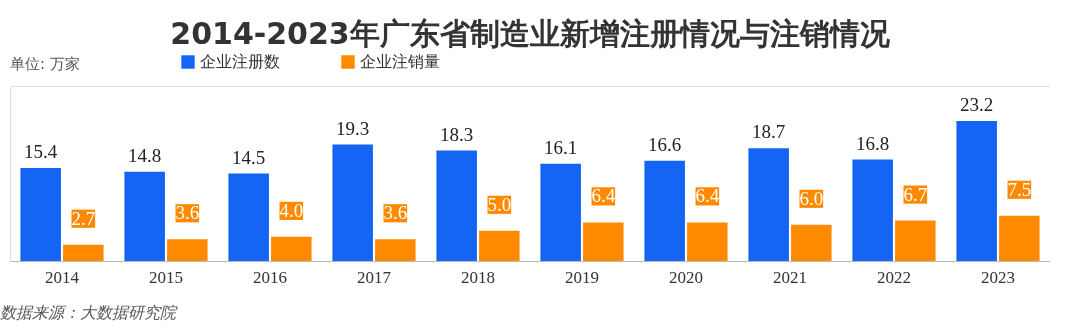 The image size is (1080, 330). I want to click on data-label: 19.3, so click(353, 128).